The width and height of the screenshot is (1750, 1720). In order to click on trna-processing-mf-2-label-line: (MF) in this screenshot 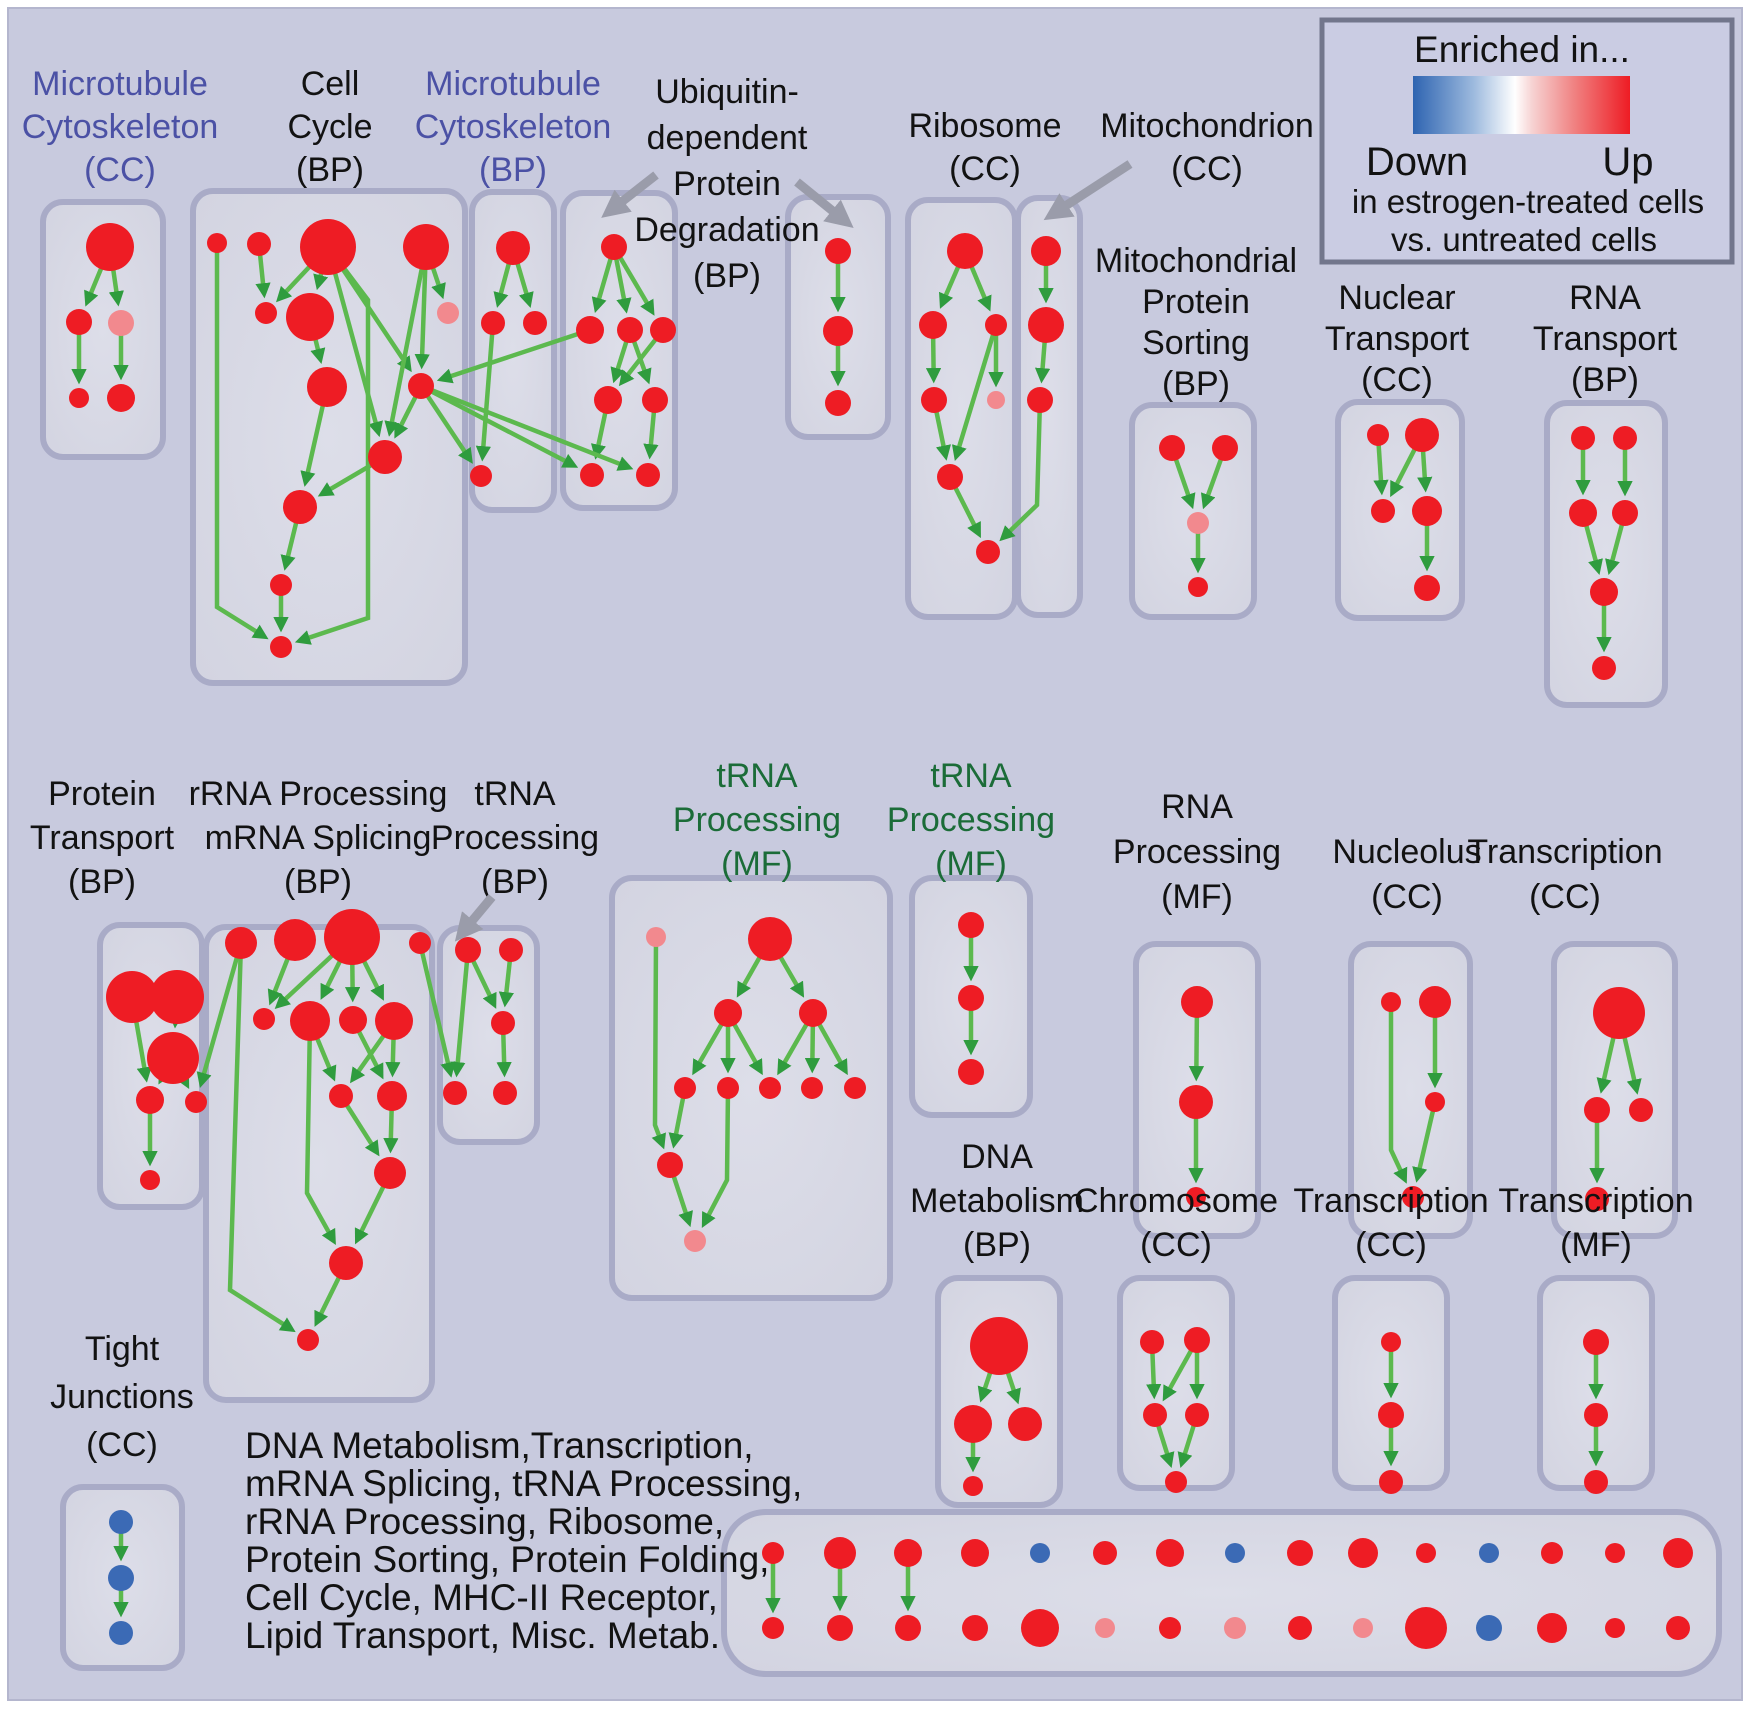, I will do `click(971, 864)`.